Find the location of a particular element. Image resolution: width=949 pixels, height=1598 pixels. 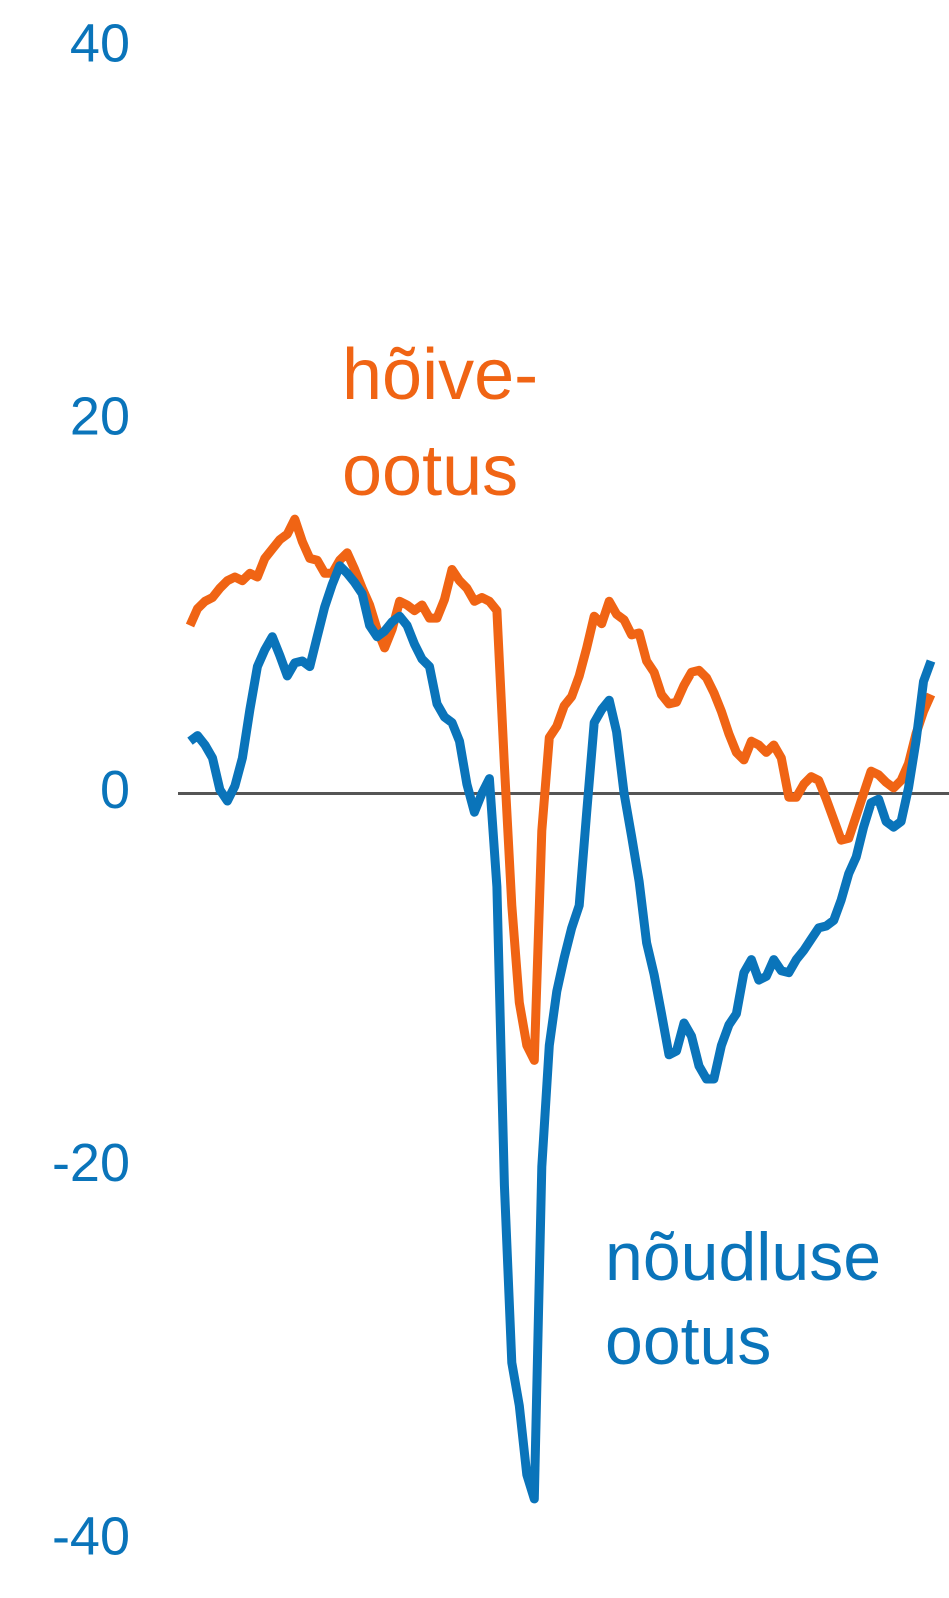

annotation: nõudluse is located at coordinates (743, 1257).